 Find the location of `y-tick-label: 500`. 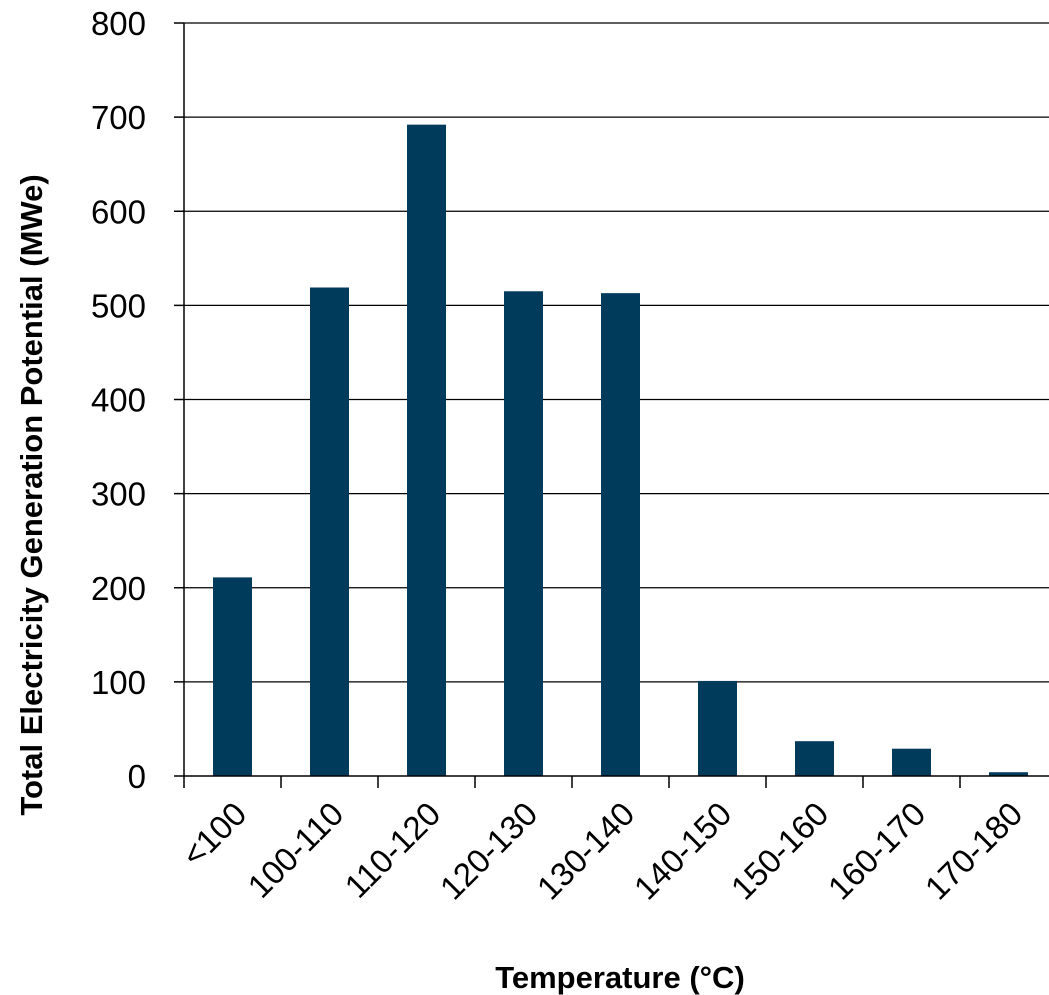

y-tick-label: 500 is located at coordinates (118, 305).